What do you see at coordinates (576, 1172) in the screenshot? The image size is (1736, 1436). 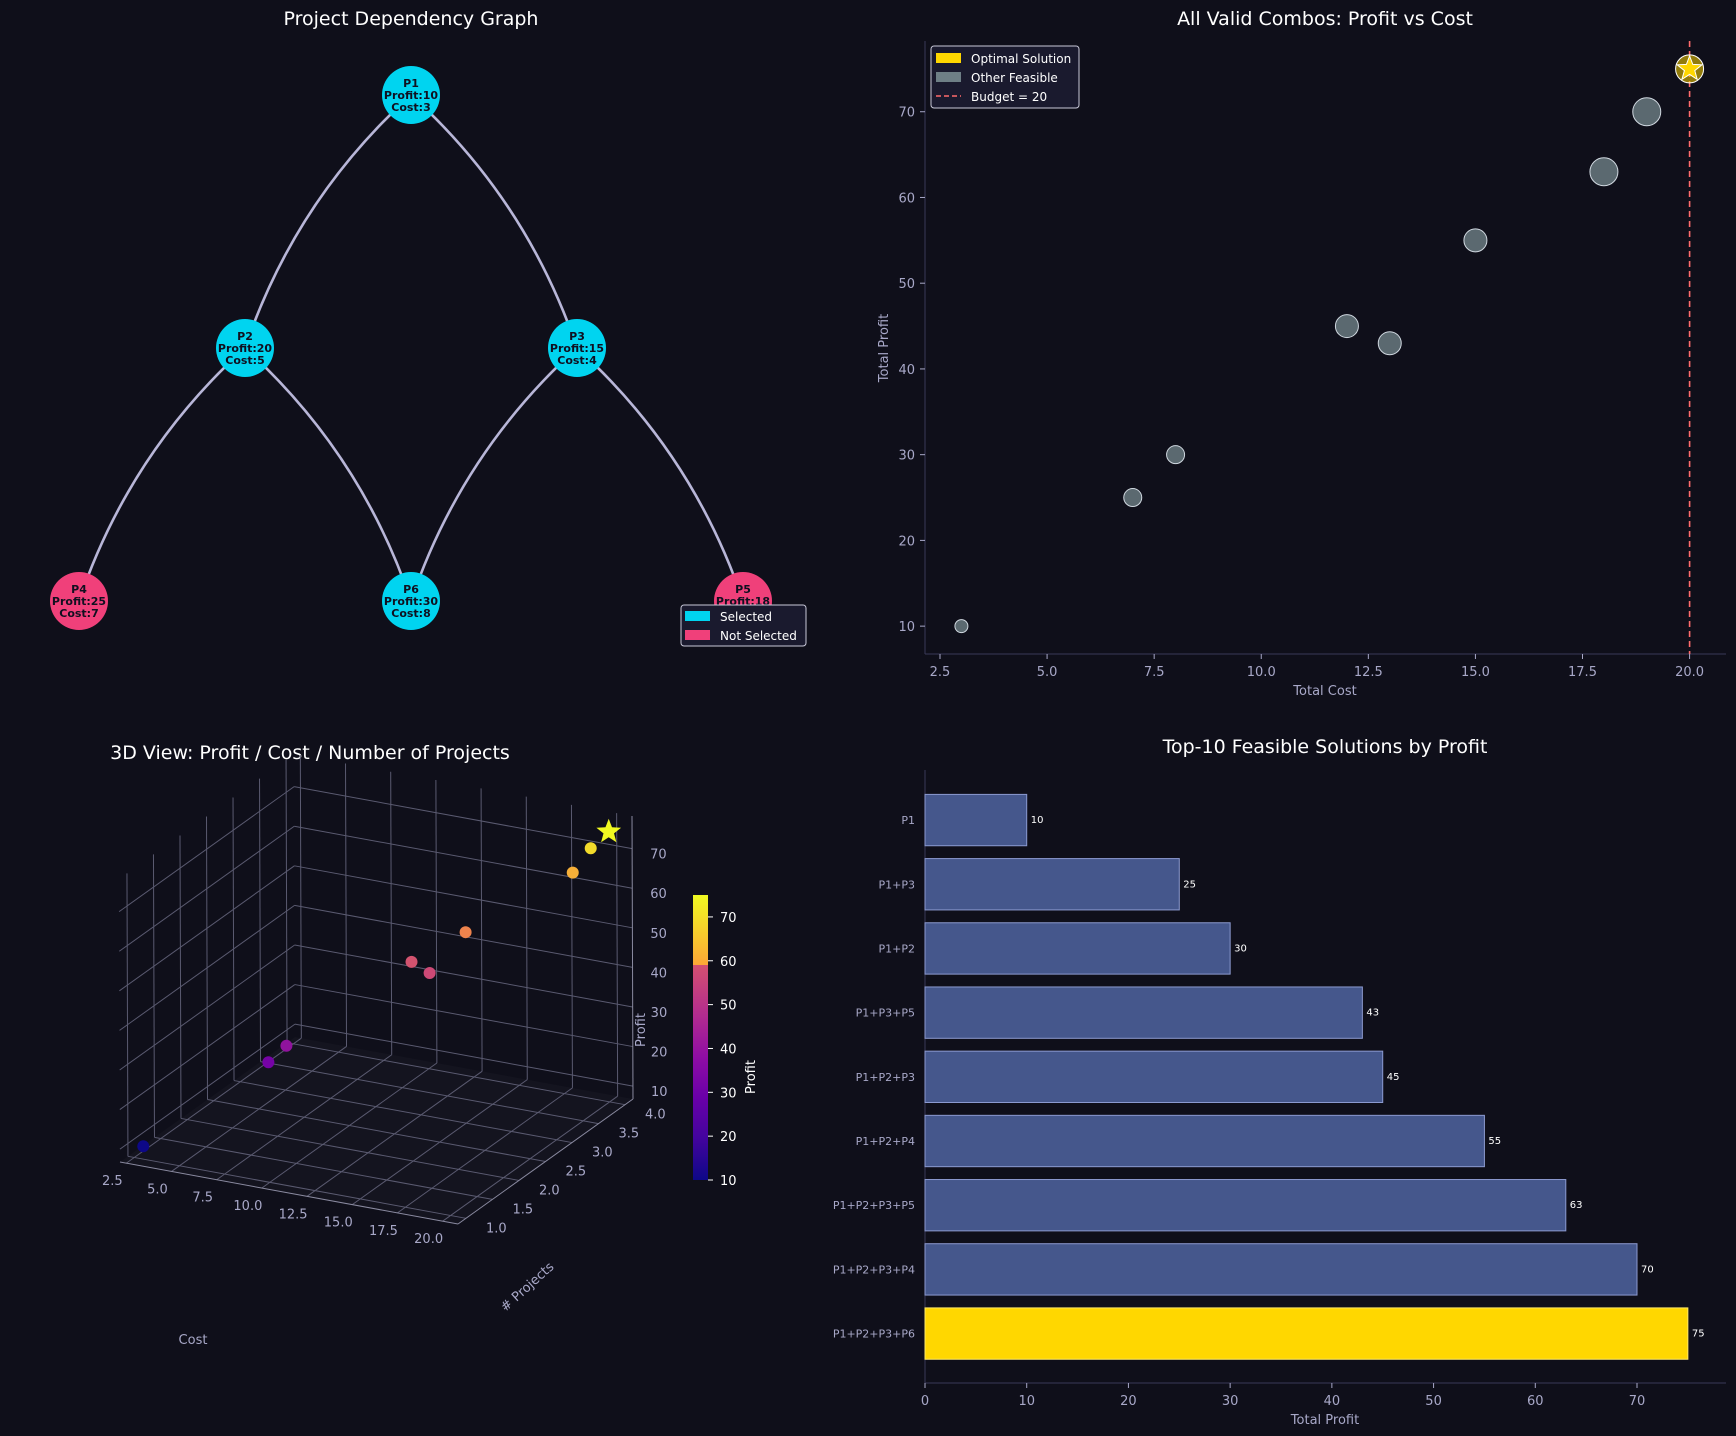 I see `y3d-tick-label: 2.5` at bounding box center [576, 1172].